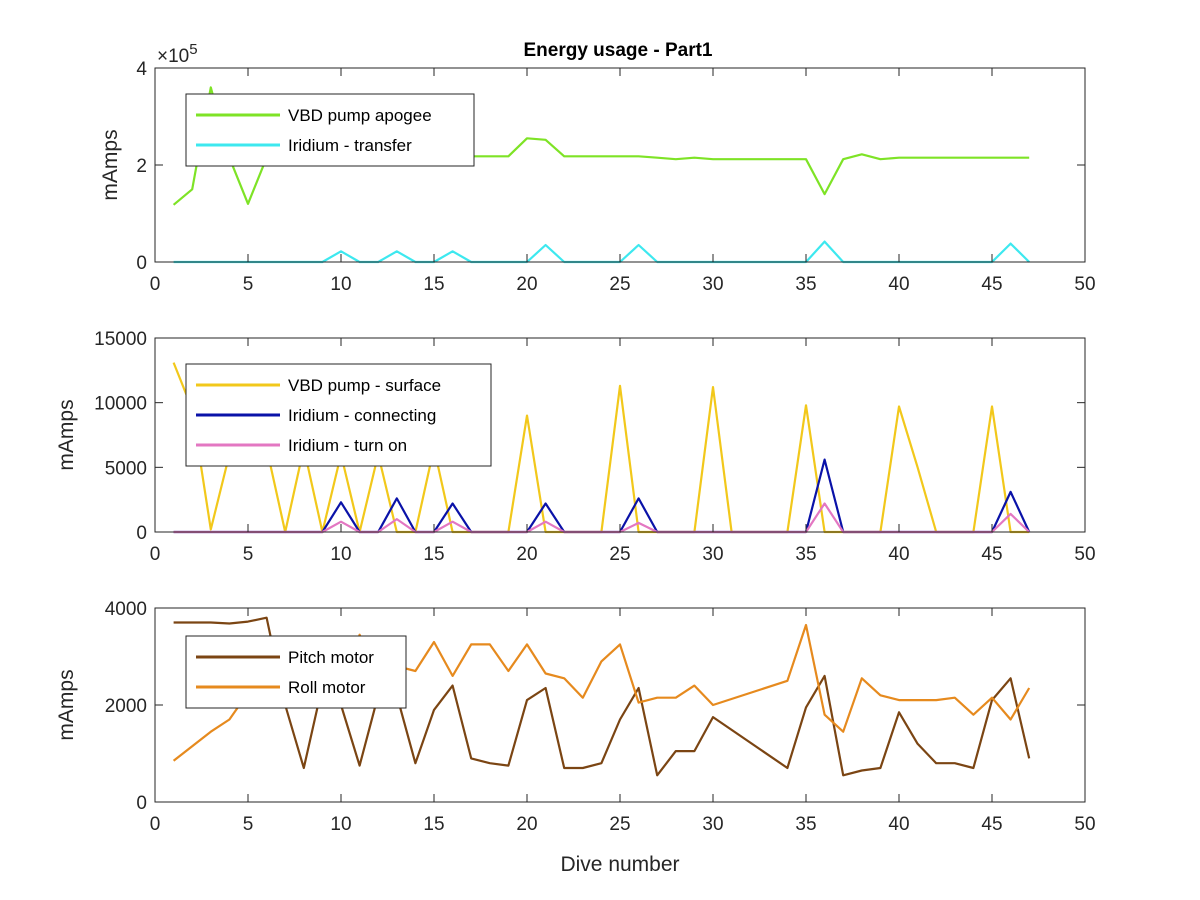  Describe the element at coordinates (141, 69) in the screenshot. I see `y-tick-label: 4` at that location.